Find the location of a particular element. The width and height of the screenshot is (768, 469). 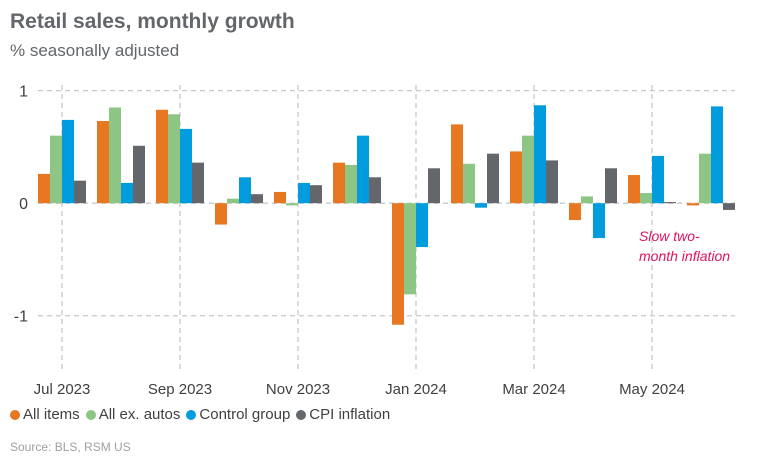

legend-label: CPI inflation is located at coordinates (350, 414).